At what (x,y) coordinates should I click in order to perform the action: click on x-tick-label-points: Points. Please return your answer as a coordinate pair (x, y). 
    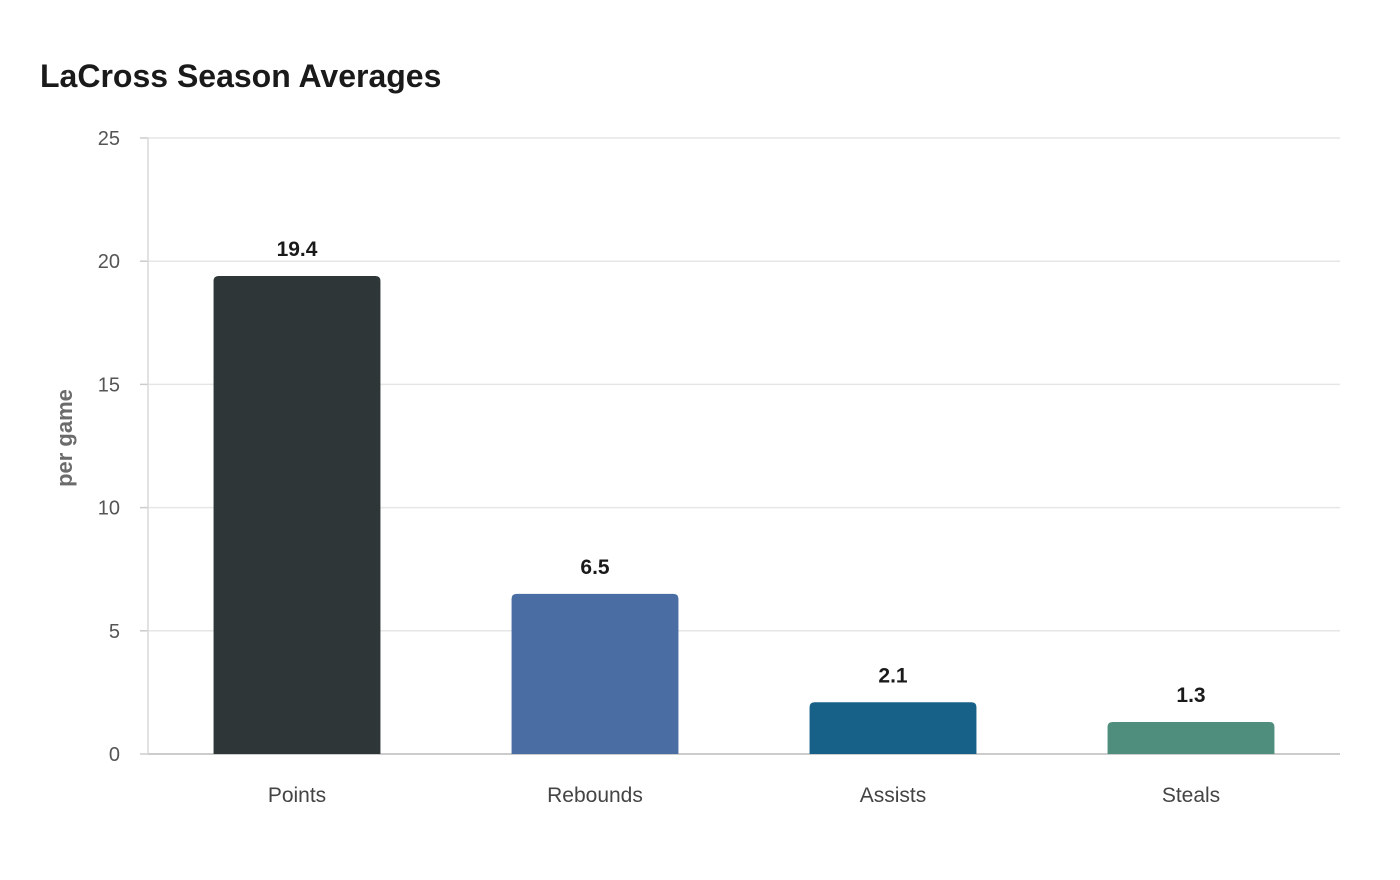
    Looking at the image, I should click on (297, 795).